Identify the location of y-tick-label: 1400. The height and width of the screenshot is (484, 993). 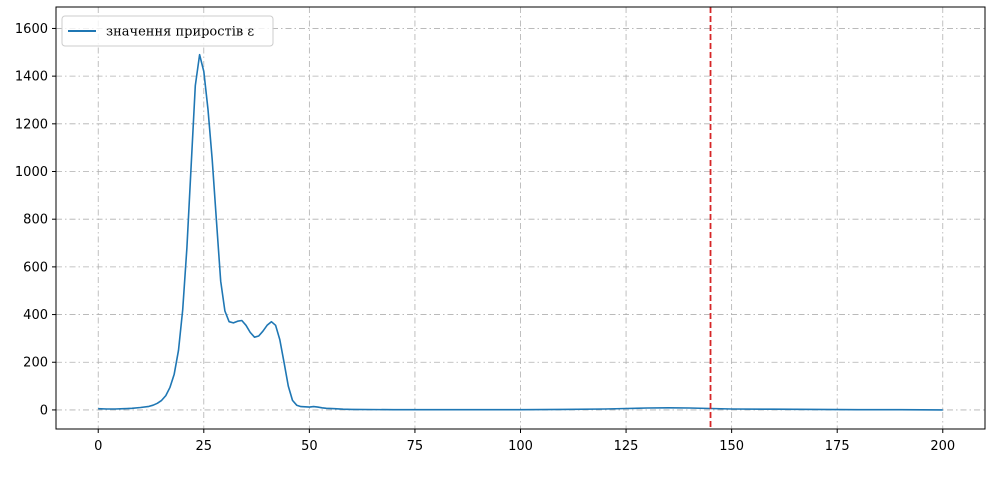
(31, 77).